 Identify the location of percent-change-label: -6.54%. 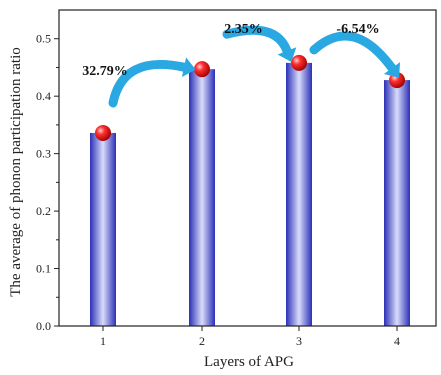
(357, 29).